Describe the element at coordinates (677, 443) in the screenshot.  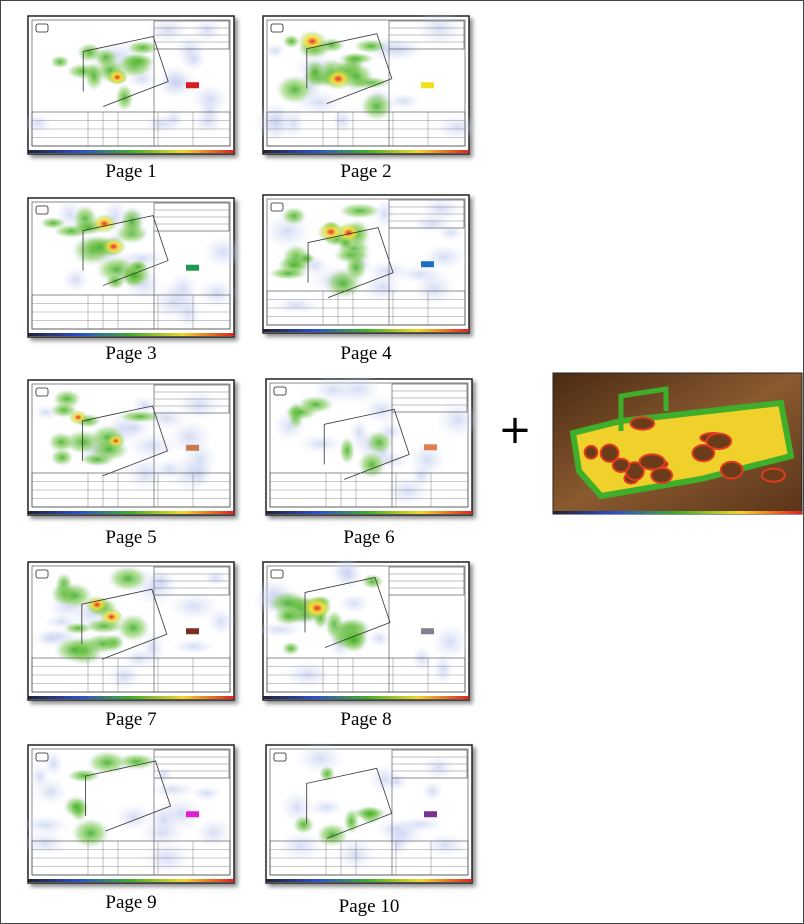
I see `part-photo` at that location.